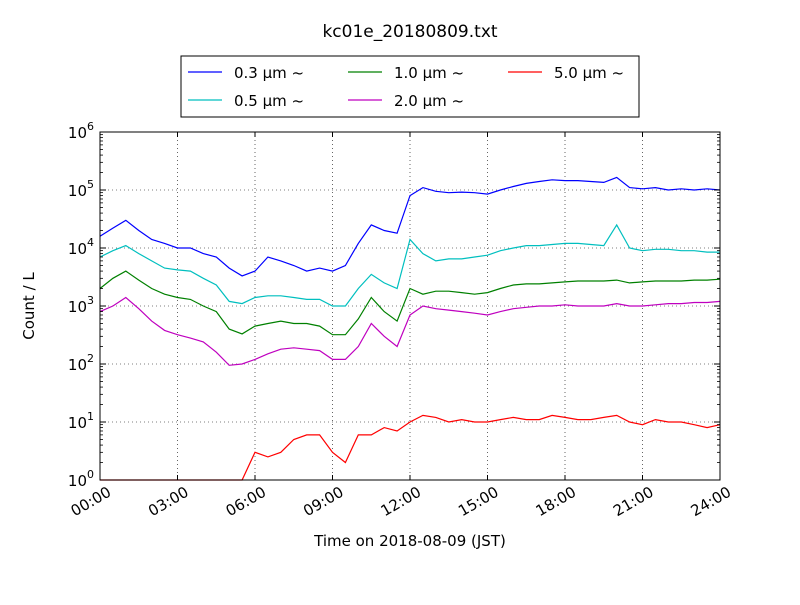  Describe the element at coordinates (81, 131) in the screenshot. I see `y-tick-label: 10⁶` at that location.